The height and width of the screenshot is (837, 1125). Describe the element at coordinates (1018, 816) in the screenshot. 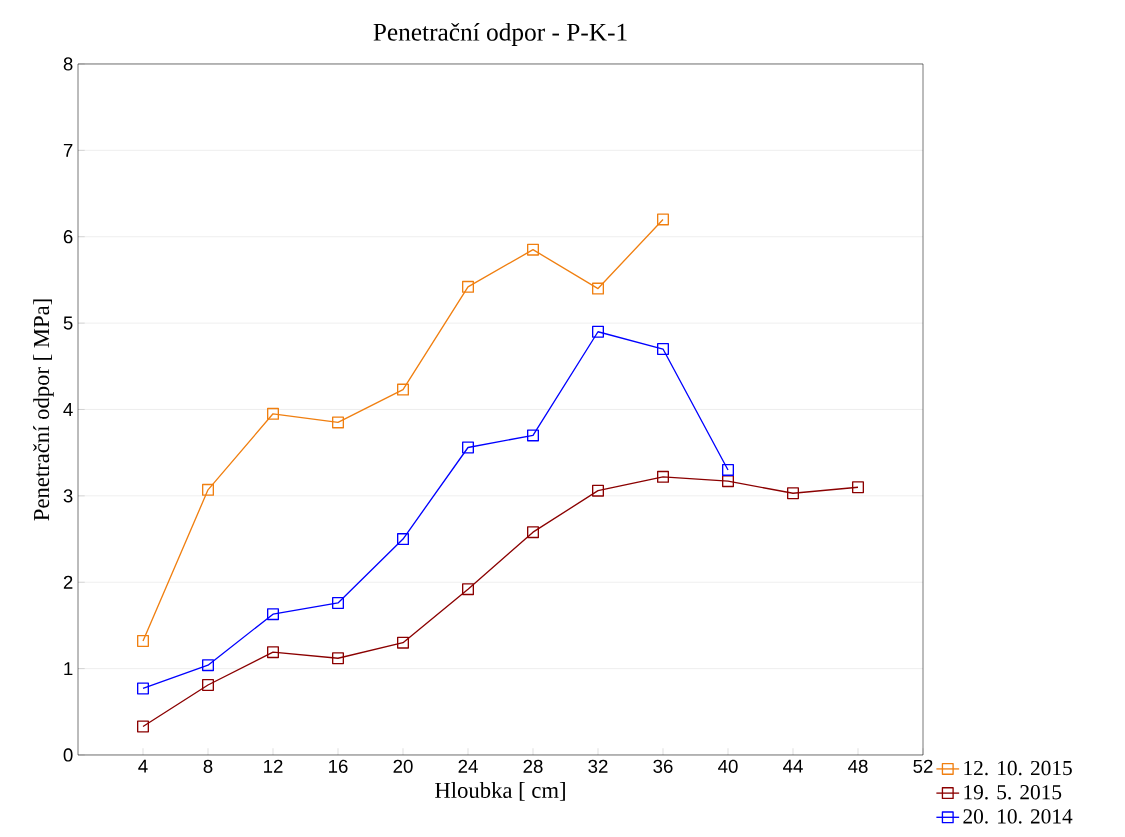

I see `legend-label: 20. 10. 2014` at that location.